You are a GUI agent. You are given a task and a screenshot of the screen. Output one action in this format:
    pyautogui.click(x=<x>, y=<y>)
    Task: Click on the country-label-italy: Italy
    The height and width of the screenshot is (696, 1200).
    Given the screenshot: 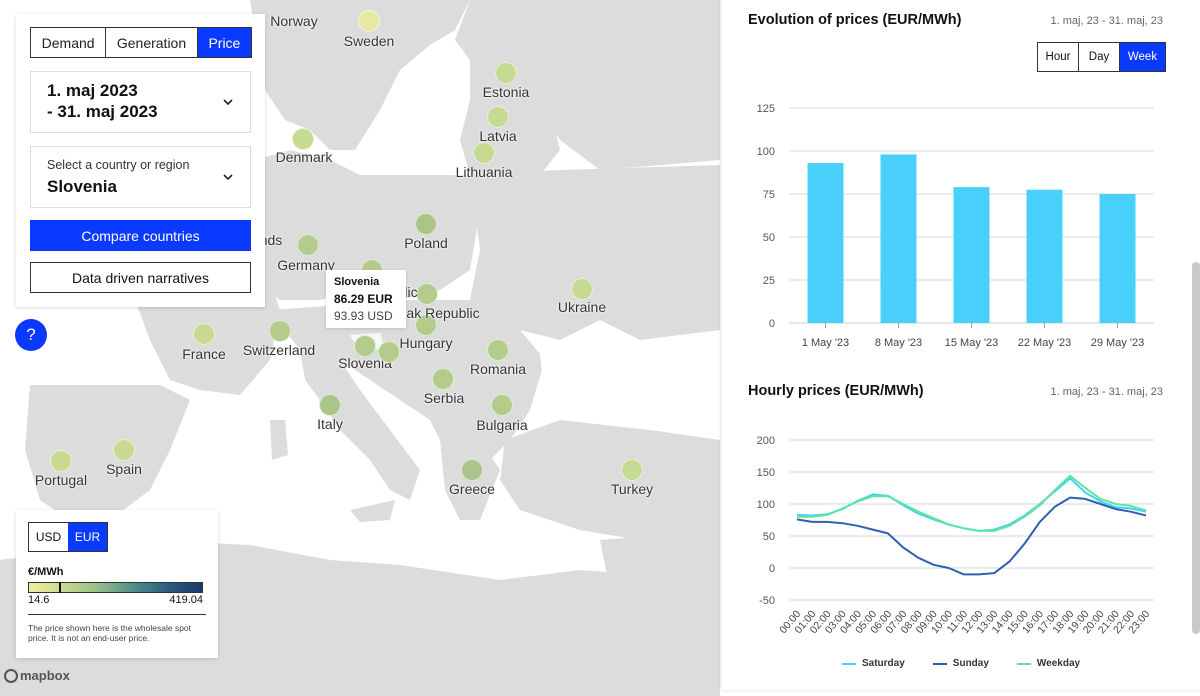 What is the action you would take?
    pyautogui.click(x=330, y=424)
    